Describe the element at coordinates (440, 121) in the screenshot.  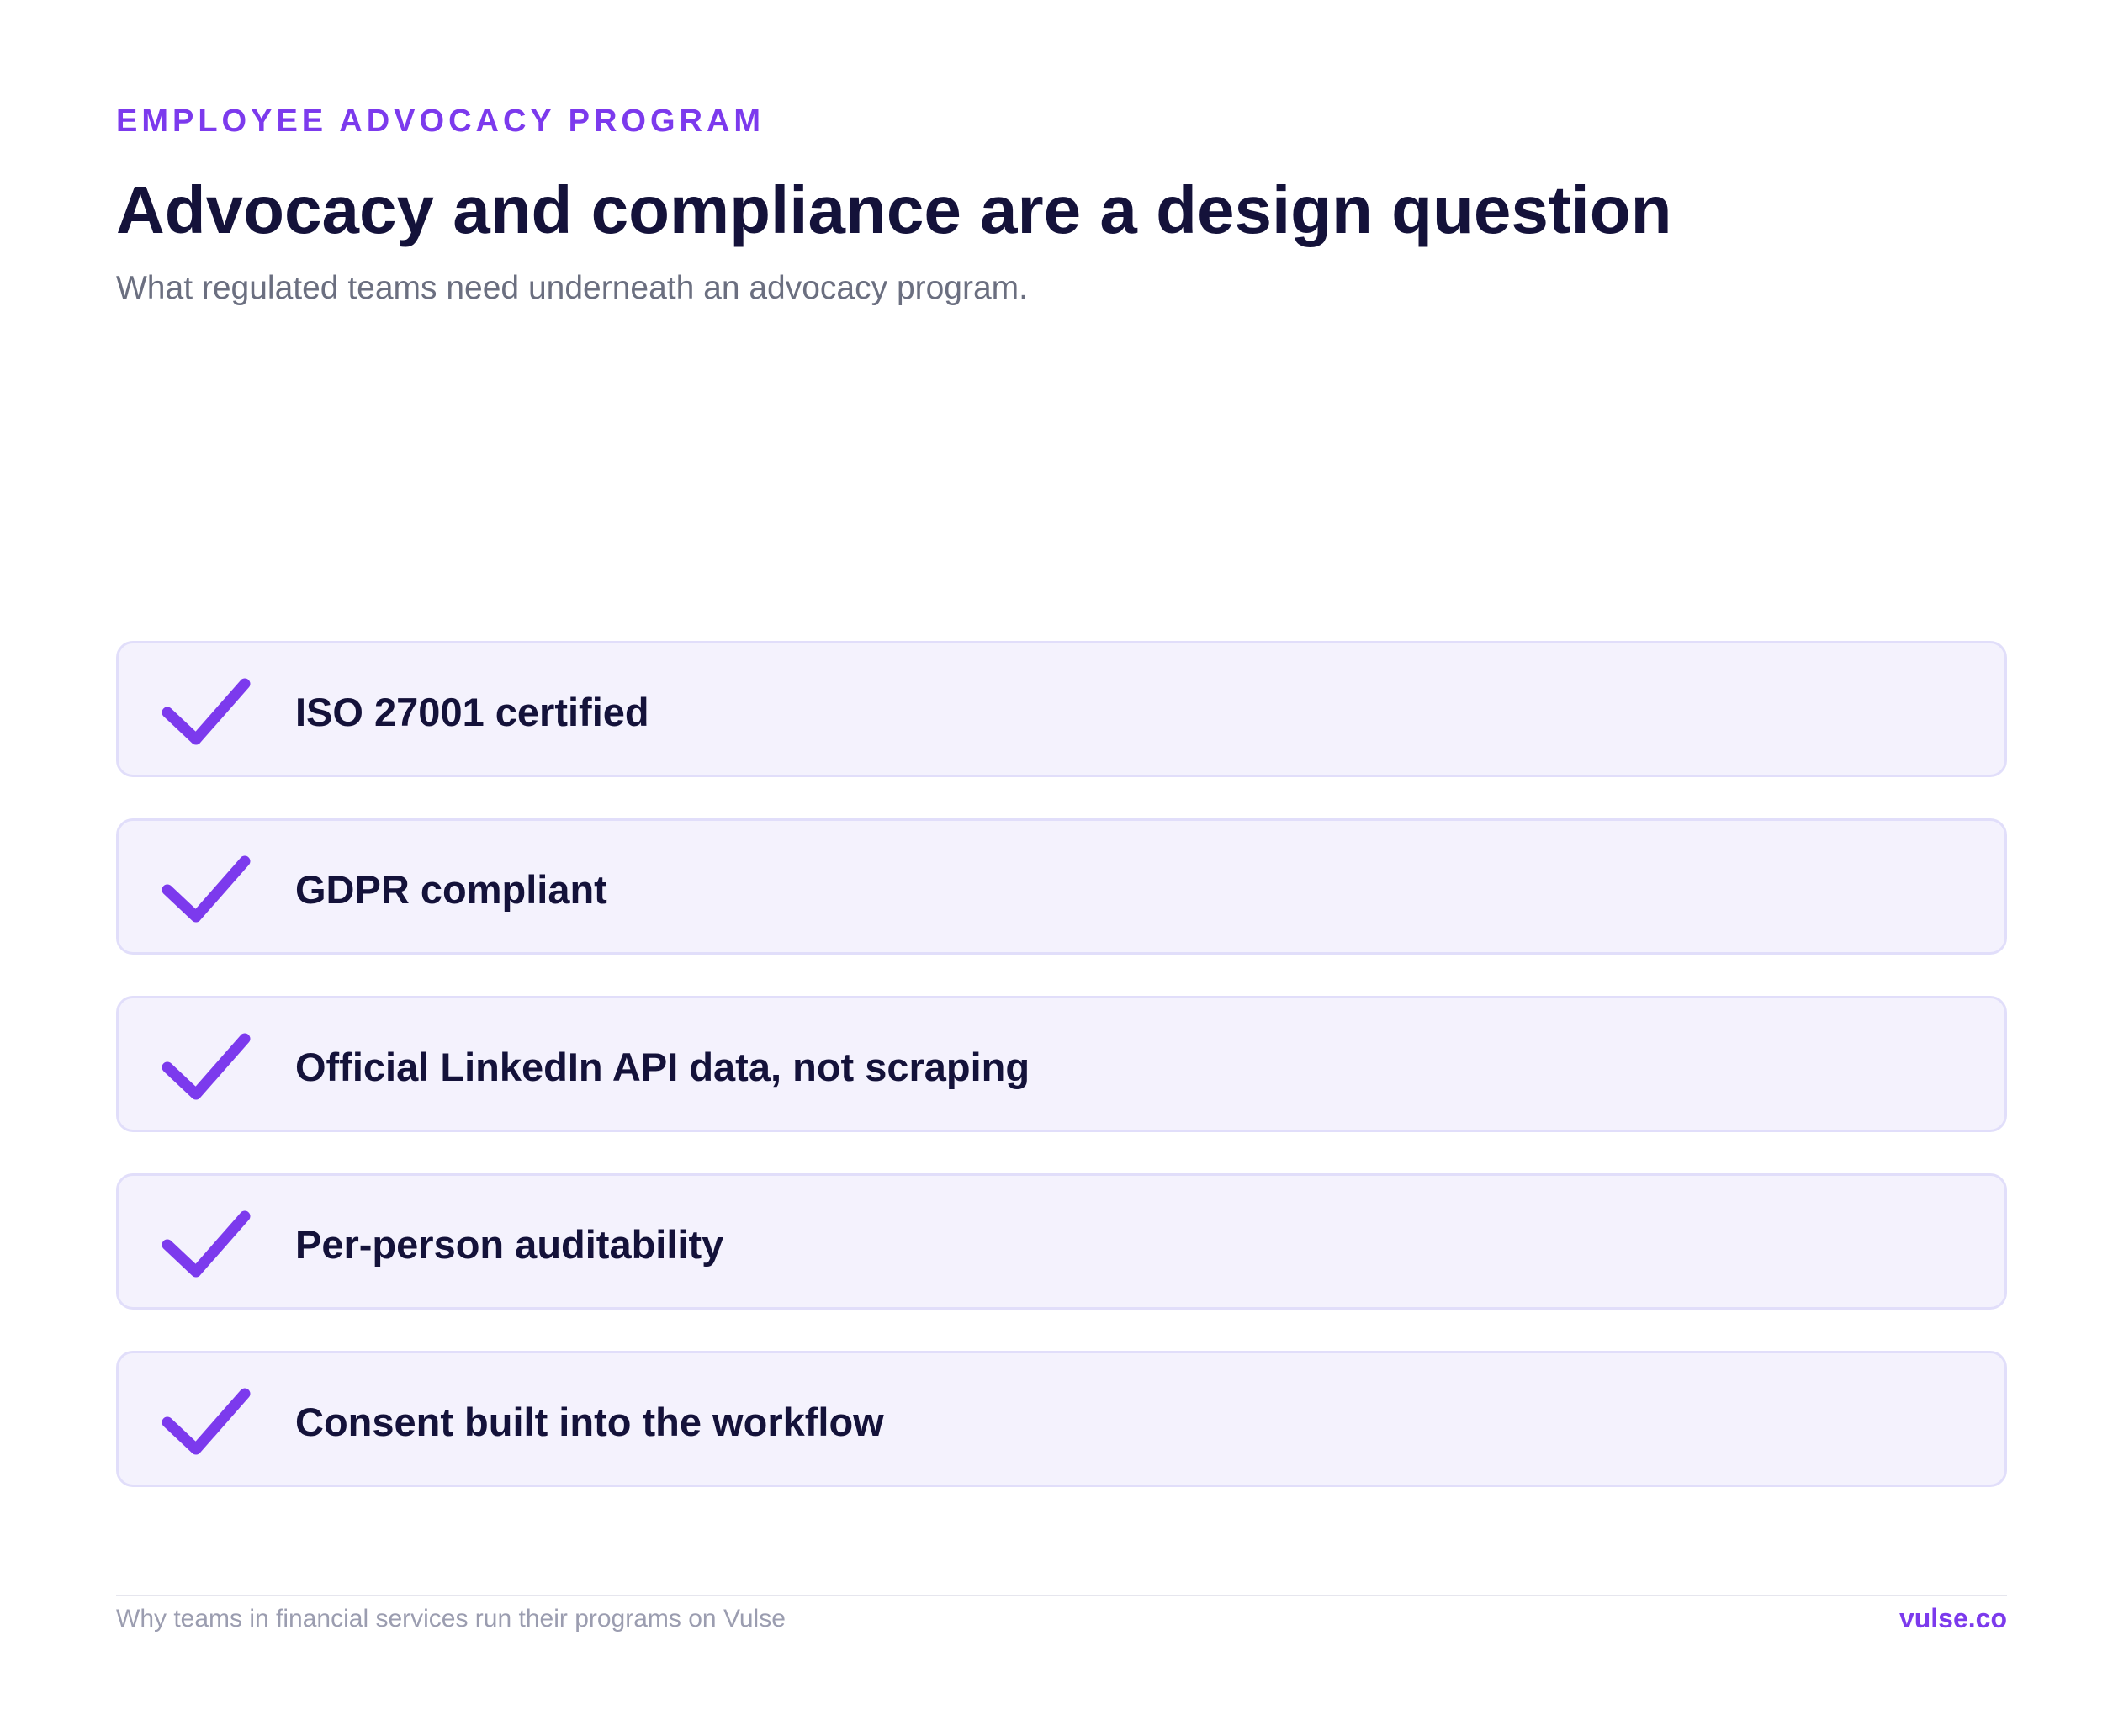
I see `eyebrow-label: EMPLOYEE ADVOCACY PROGRAM` at that location.